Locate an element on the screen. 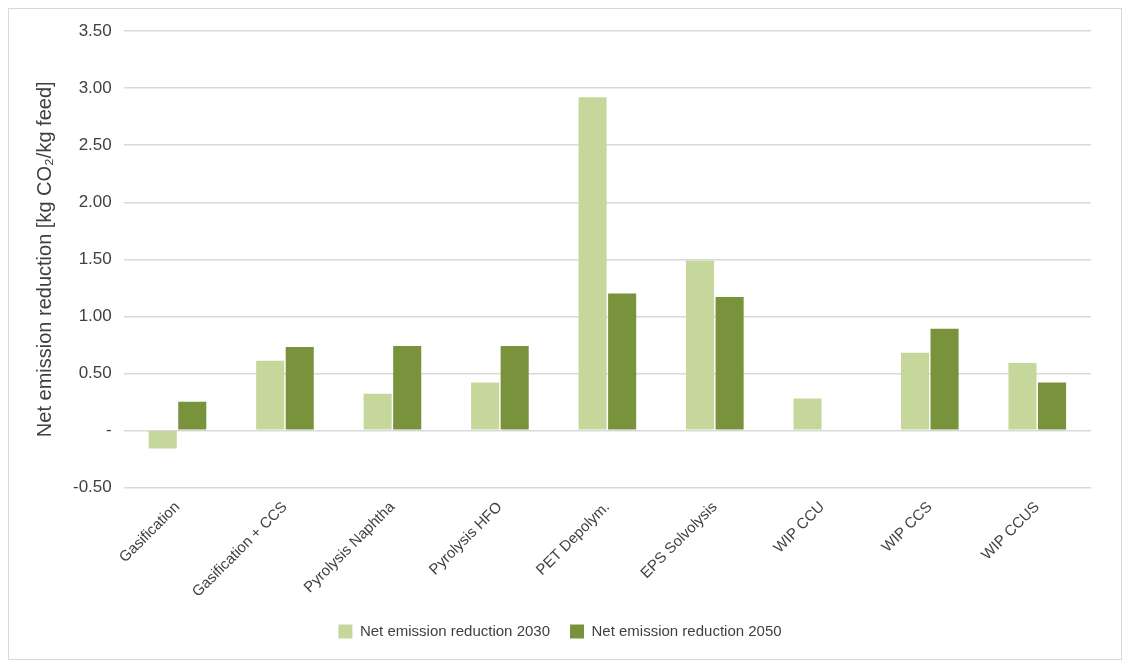 The width and height of the screenshot is (1132, 671). y-tick-label: 2.50 is located at coordinates (95, 144).